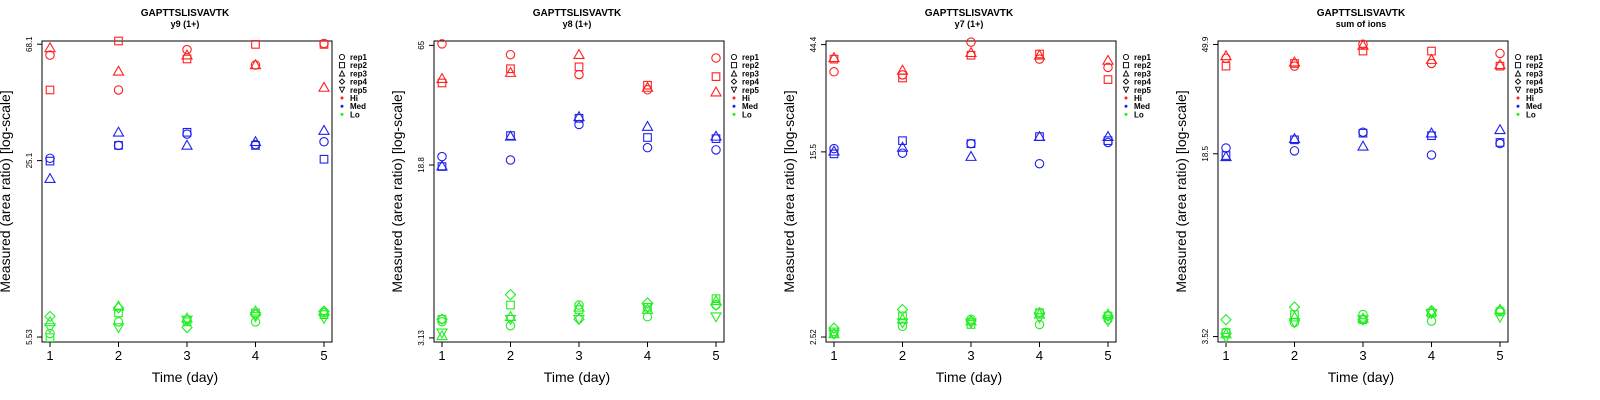  I want to click on y-tick-label: 68.1, so click(29, 44).